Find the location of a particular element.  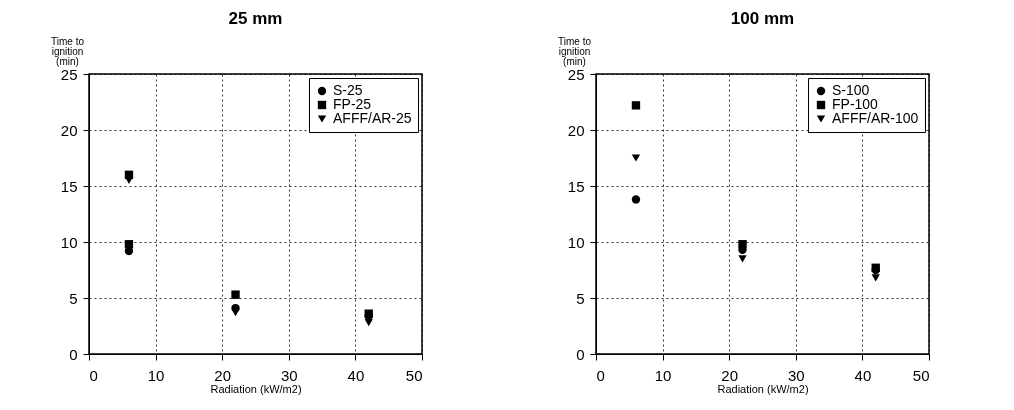

legend-label: FP-25 is located at coordinates (352, 104).